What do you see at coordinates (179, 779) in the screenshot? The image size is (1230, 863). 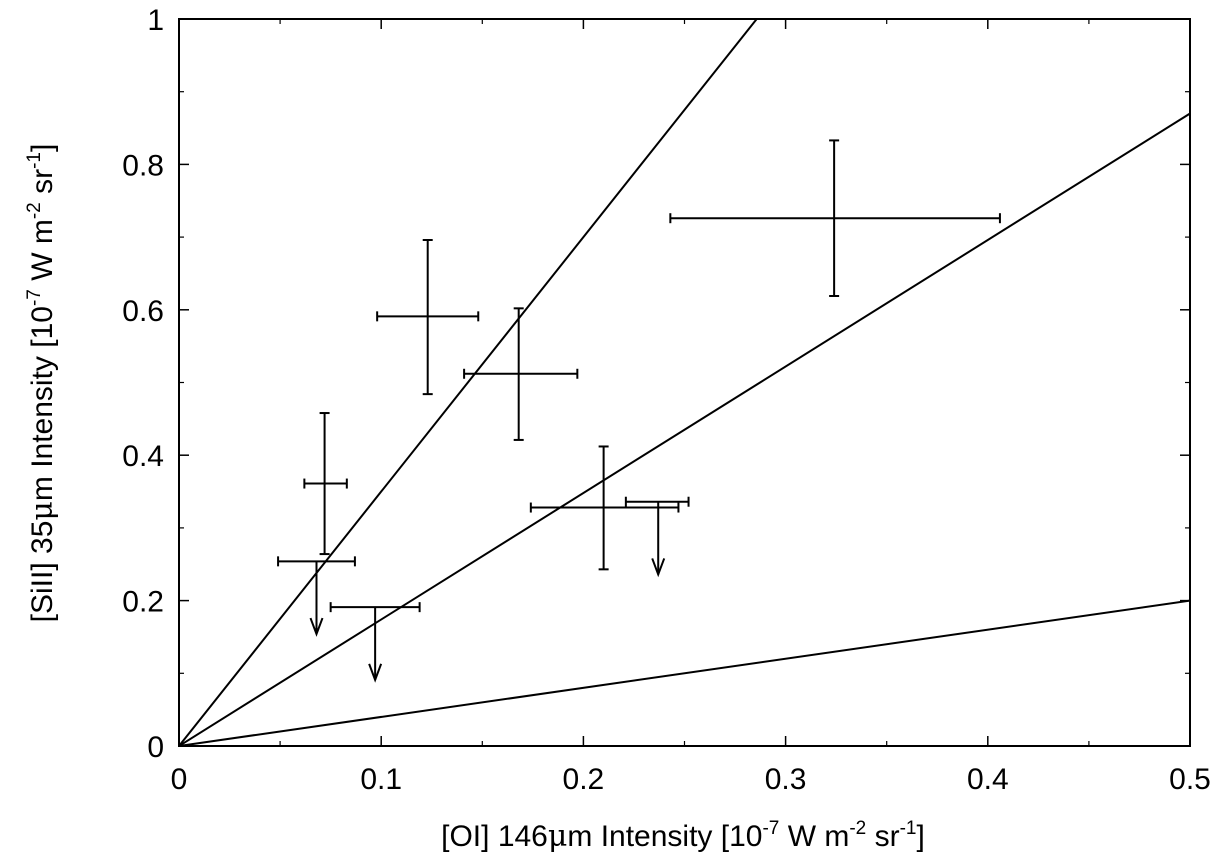 I see `x-tick-label: 0` at bounding box center [179, 779].